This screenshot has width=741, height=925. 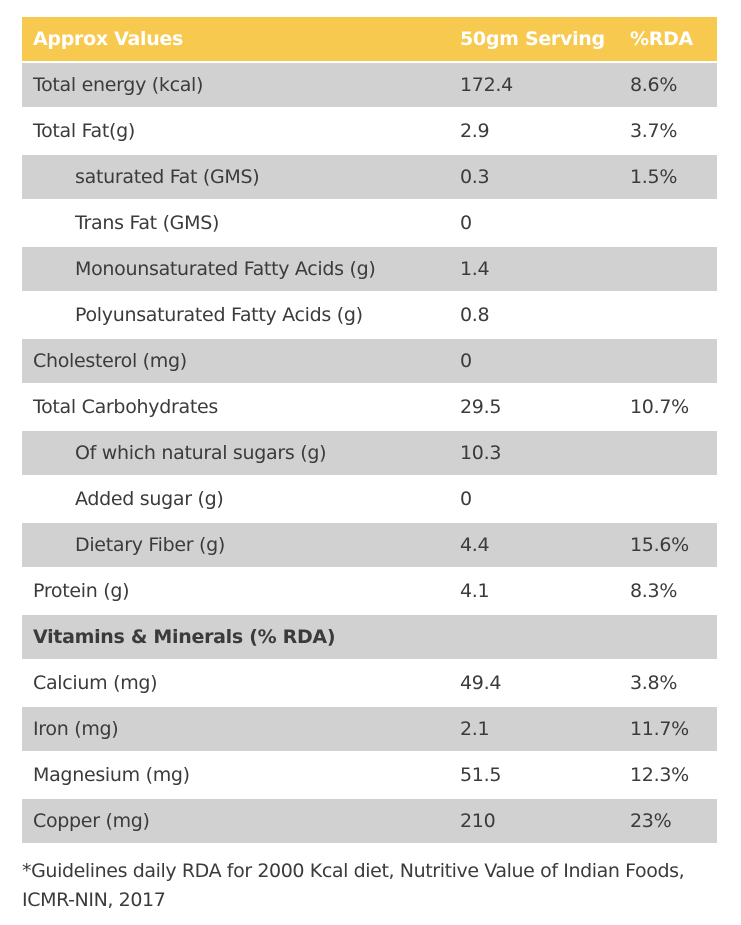 What do you see at coordinates (651, 821) in the screenshot?
I see `row-rda-value: 23%` at bounding box center [651, 821].